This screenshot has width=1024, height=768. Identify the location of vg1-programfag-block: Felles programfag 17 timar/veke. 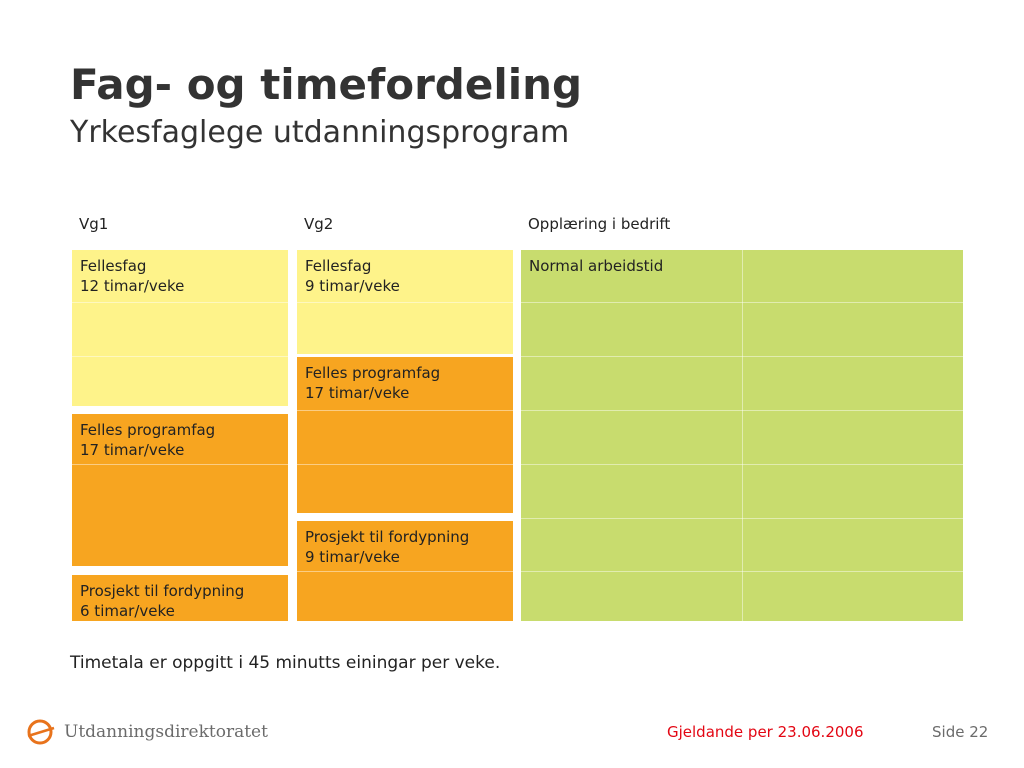
(180, 490).